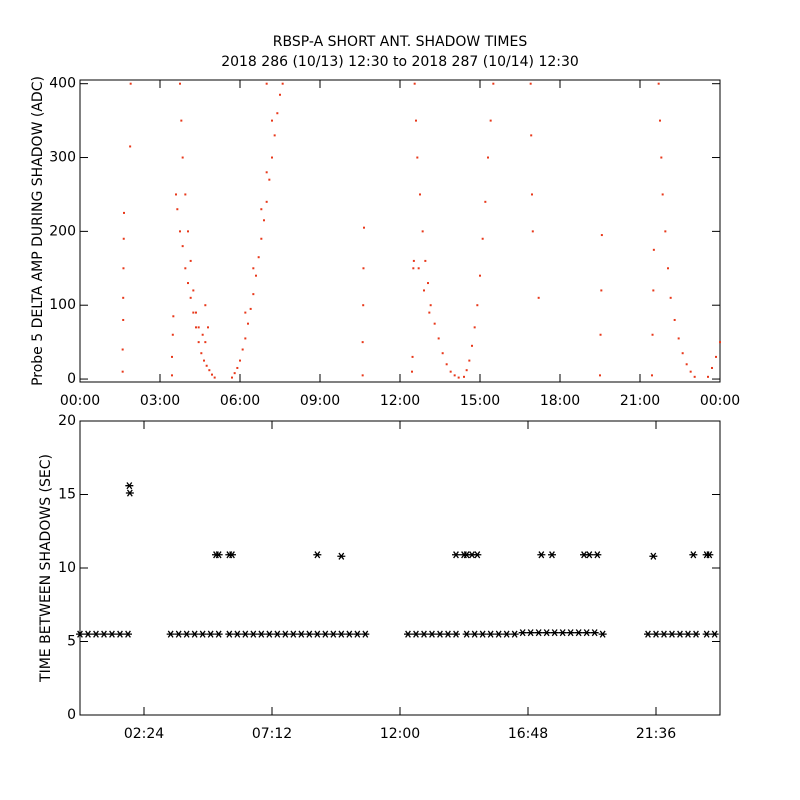  What do you see at coordinates (560, 401) in the screenshot?
I see `x-tick-label: 18:00` at bounding box center [560, 401].